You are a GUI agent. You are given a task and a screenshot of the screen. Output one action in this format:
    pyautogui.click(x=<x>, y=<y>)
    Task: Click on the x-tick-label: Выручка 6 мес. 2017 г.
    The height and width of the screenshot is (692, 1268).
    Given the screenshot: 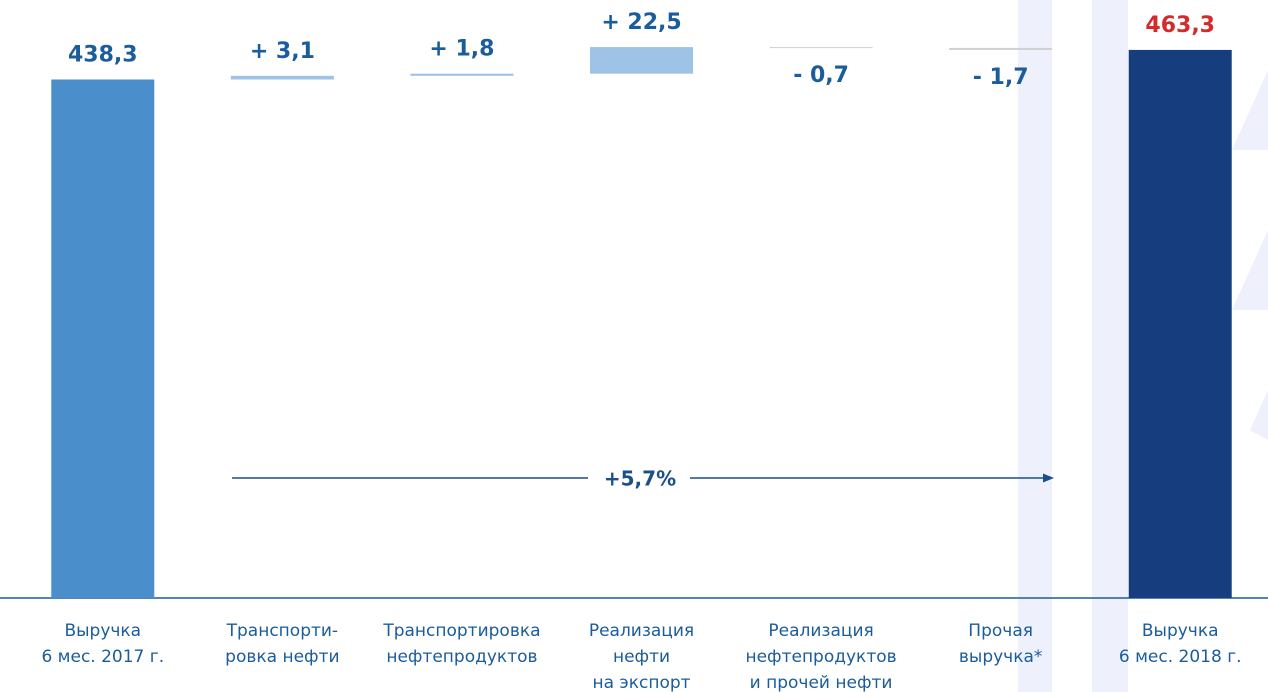 What is the action you would take?
    pyautogui.click(x=102, y=644)
    